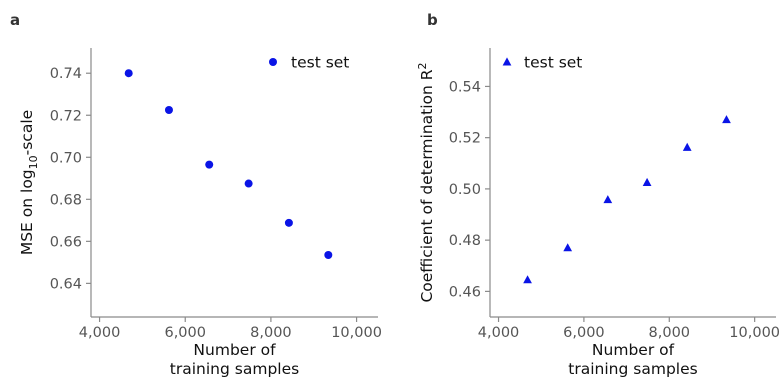  What do you see at coordinates (33, 162) in the screenshot?
I see `y-axis-label-subscript: 10` at bounding box center [33, 162].